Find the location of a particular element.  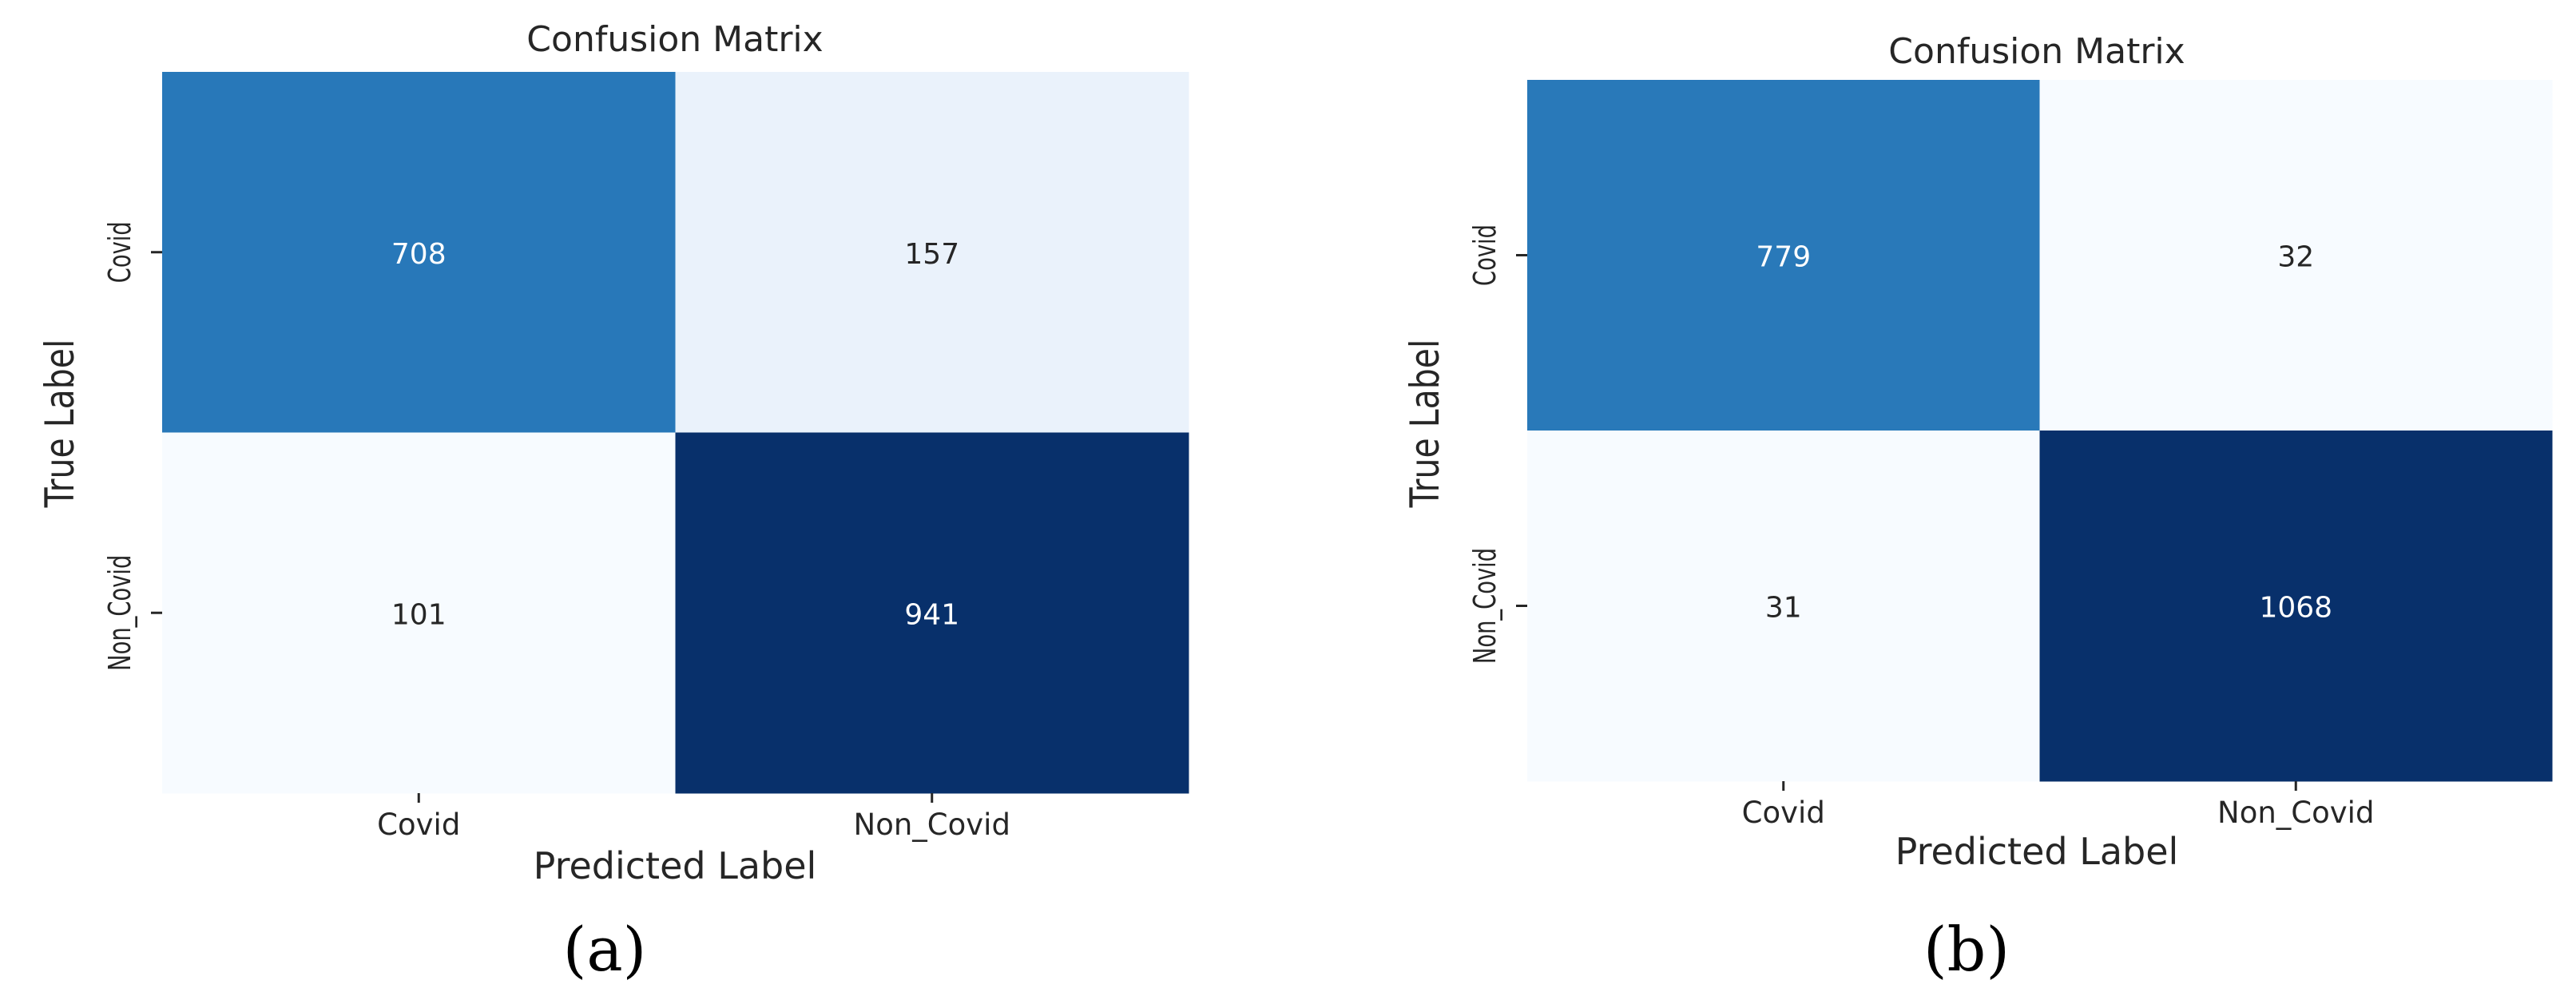

cell-value: 1068 is located at coordinates (2295, 608).